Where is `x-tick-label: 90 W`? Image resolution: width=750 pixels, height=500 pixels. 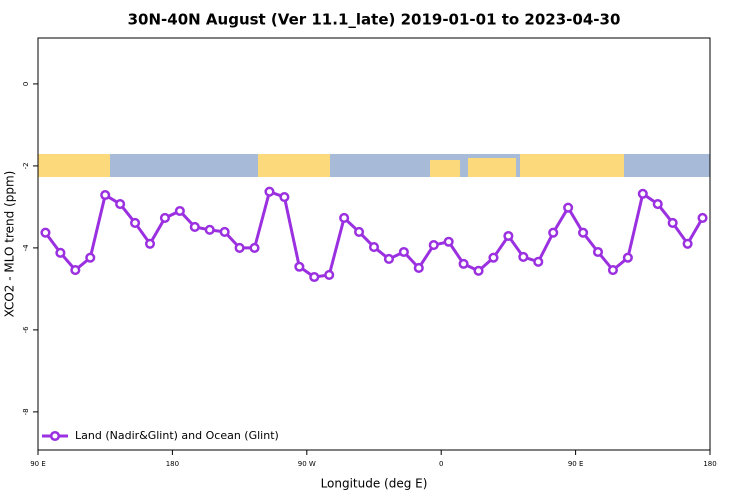
x-tick-label: 90 W is located at coordinates (307, 464).